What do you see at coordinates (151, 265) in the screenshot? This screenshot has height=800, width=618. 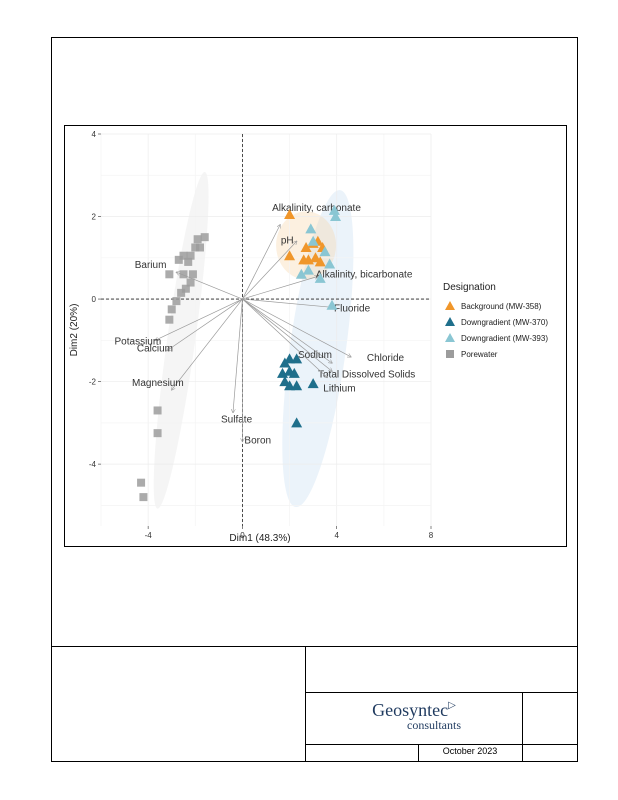 I see `vector-label: Barium` at bounding box center [151, 265].